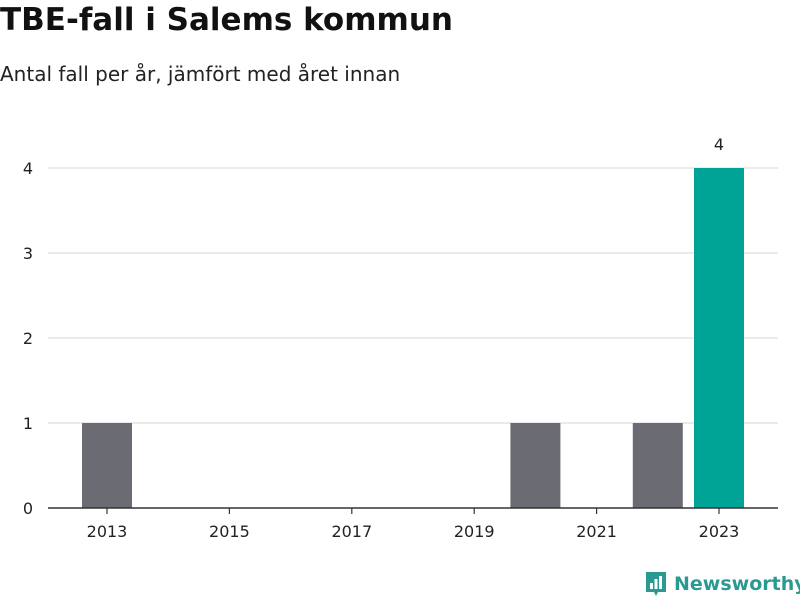  Describe the element at coordinates (28, 508) in the screenshot. I see `y-tick-label: 0` at that location.